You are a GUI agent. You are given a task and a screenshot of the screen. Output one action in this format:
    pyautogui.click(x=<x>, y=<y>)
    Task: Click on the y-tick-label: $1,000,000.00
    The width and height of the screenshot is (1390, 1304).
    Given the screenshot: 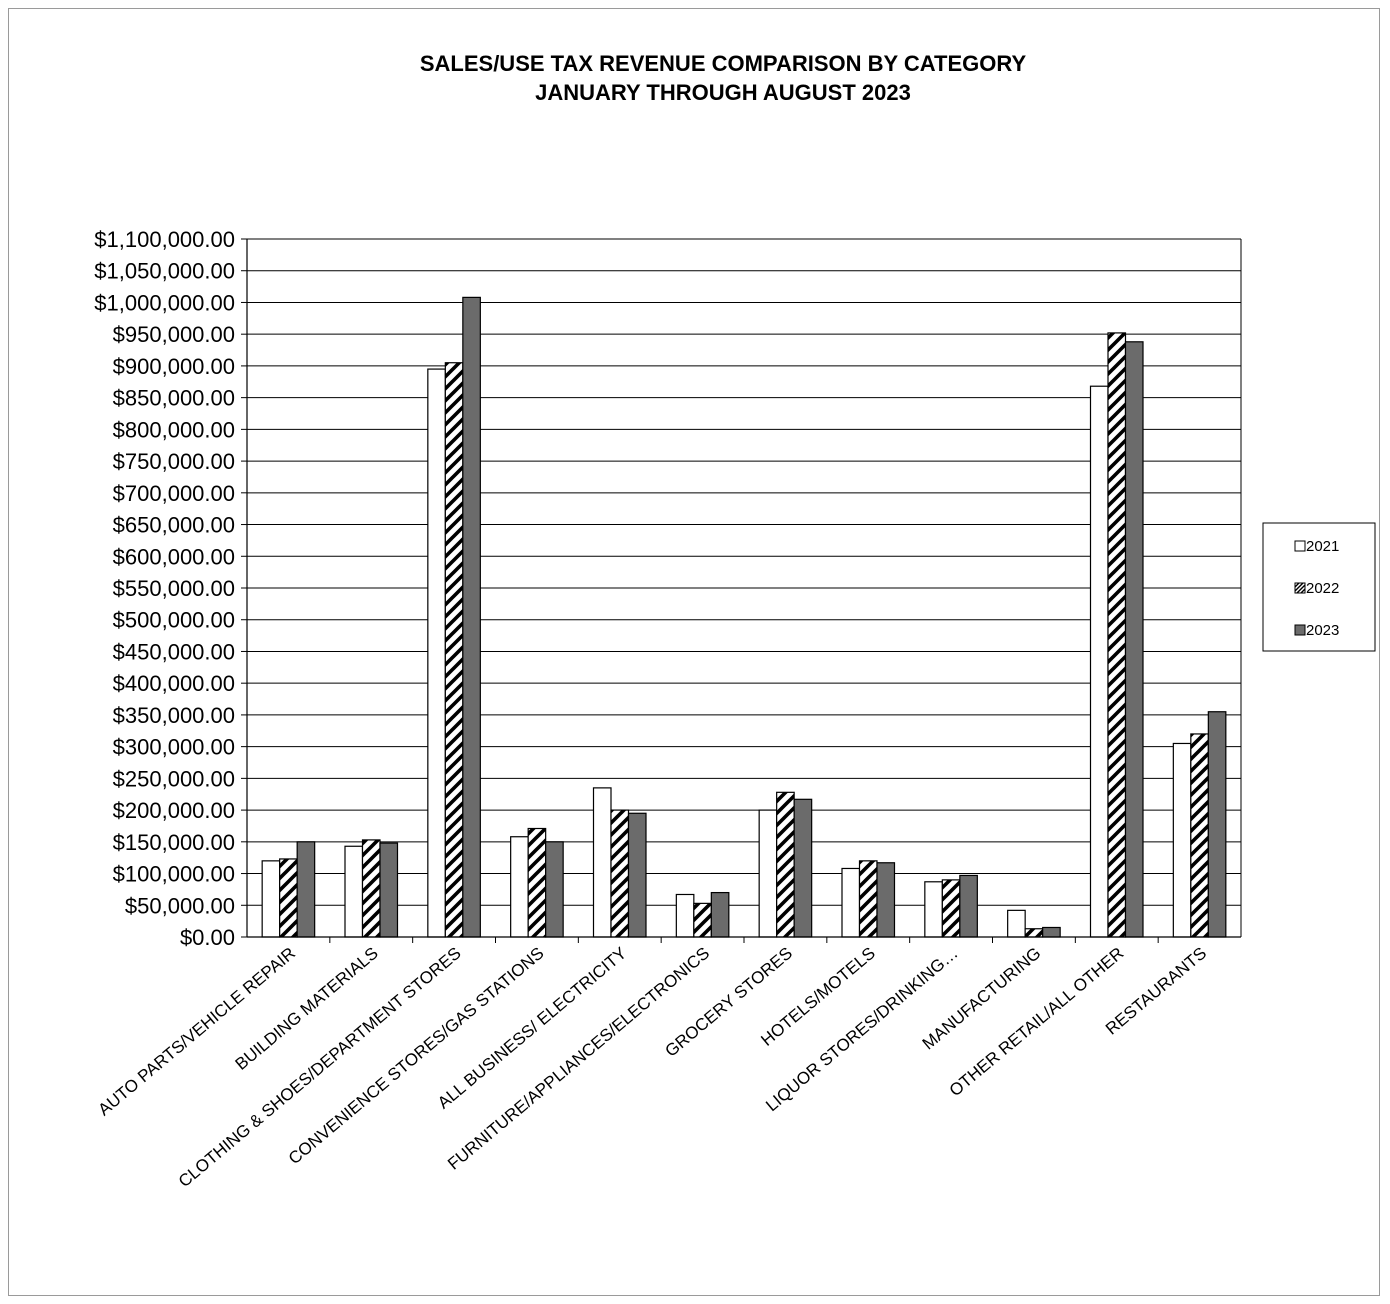 What is the action you would take?
    pyautogui.click(x=164, y=302)
    